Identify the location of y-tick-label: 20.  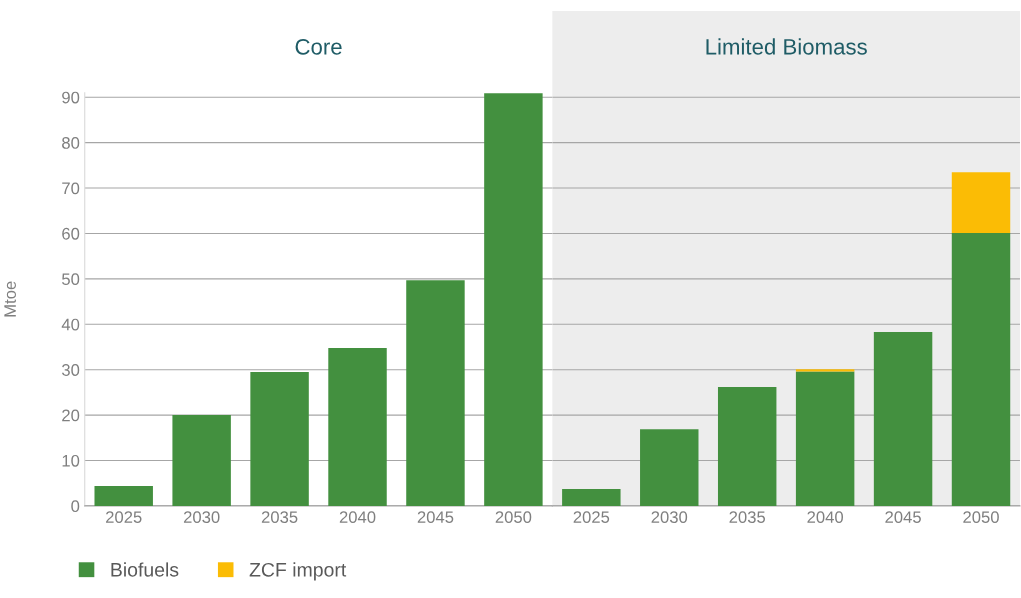
(71, 415).